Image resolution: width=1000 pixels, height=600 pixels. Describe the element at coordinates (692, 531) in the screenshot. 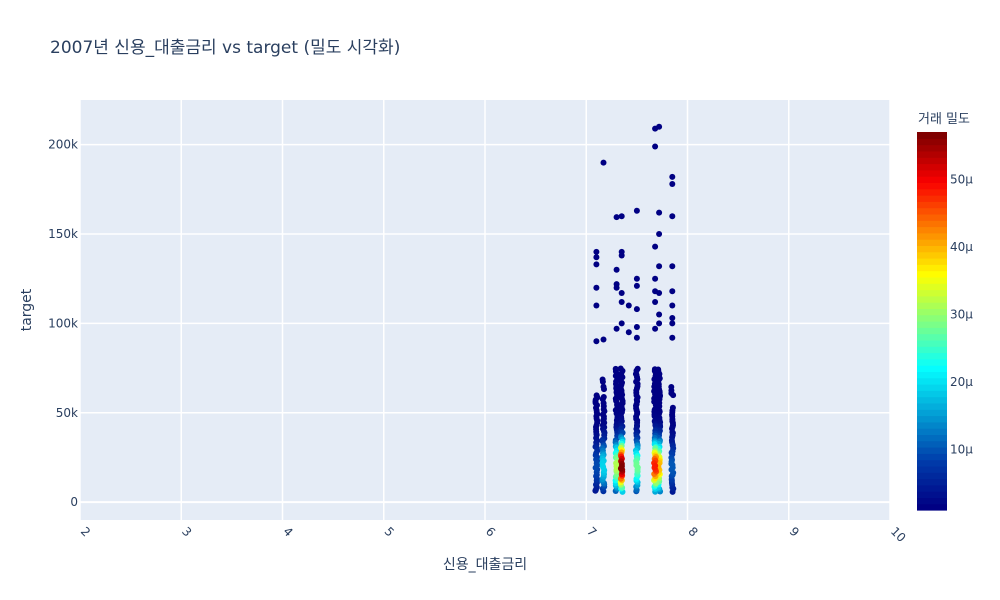

I see `x-tick-label: 8` at that location.